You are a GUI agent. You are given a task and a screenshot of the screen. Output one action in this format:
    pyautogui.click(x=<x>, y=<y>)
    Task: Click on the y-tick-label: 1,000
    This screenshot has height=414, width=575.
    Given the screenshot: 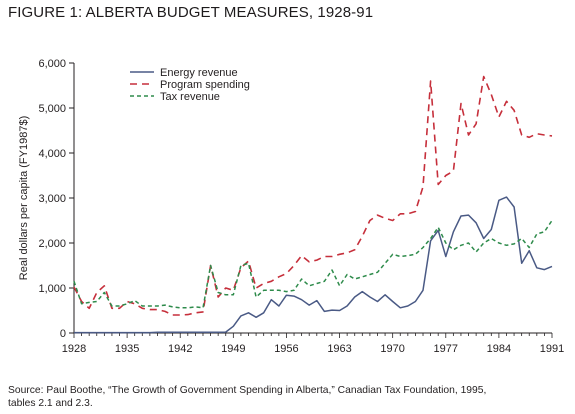 What is the action you would take?
    pyautogui.click(x=52, y=289)
    